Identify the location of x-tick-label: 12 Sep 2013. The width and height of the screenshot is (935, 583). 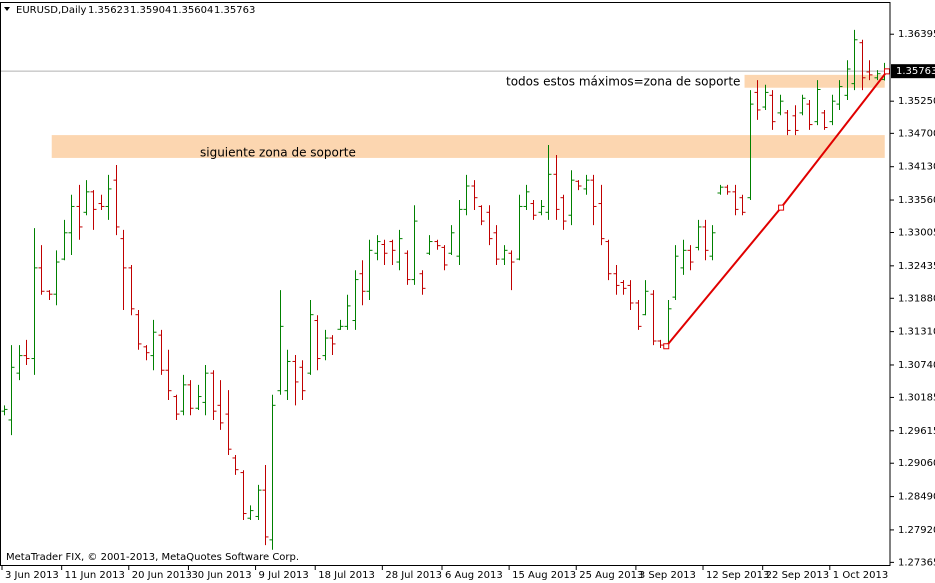
(737, 575).